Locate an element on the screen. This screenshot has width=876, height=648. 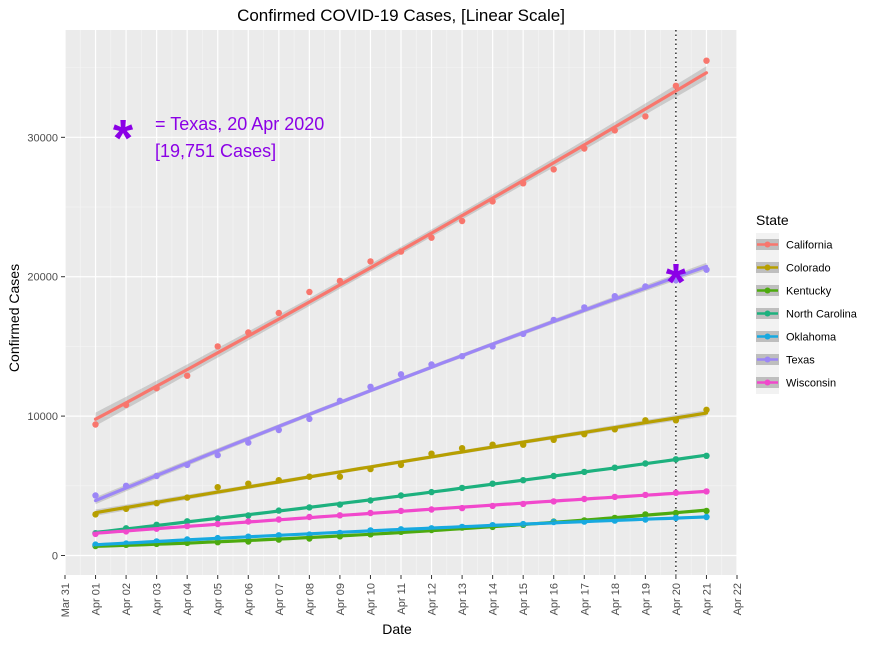
x-tick-label: Apr 20 is located at coordinates (677, 599).